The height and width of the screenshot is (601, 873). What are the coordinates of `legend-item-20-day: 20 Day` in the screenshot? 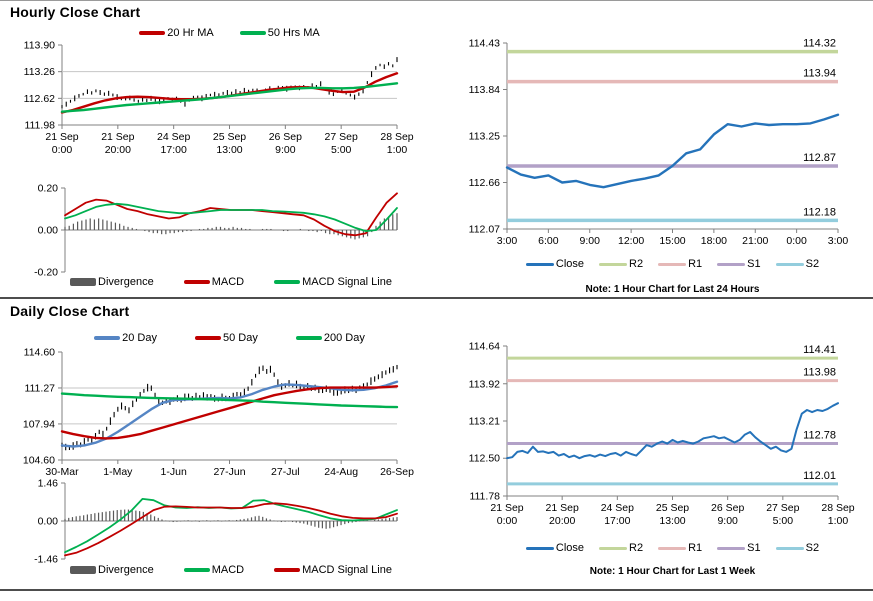 It's located at (125, 338).